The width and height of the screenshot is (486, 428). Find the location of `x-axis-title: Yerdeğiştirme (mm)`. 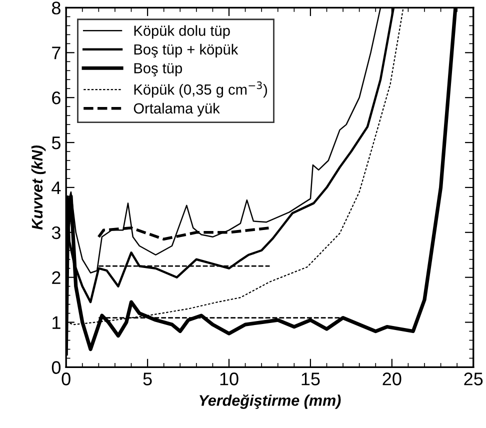

x-axis-title: Yerdeğiştirme (mm) is located at coordinates (270, 401).